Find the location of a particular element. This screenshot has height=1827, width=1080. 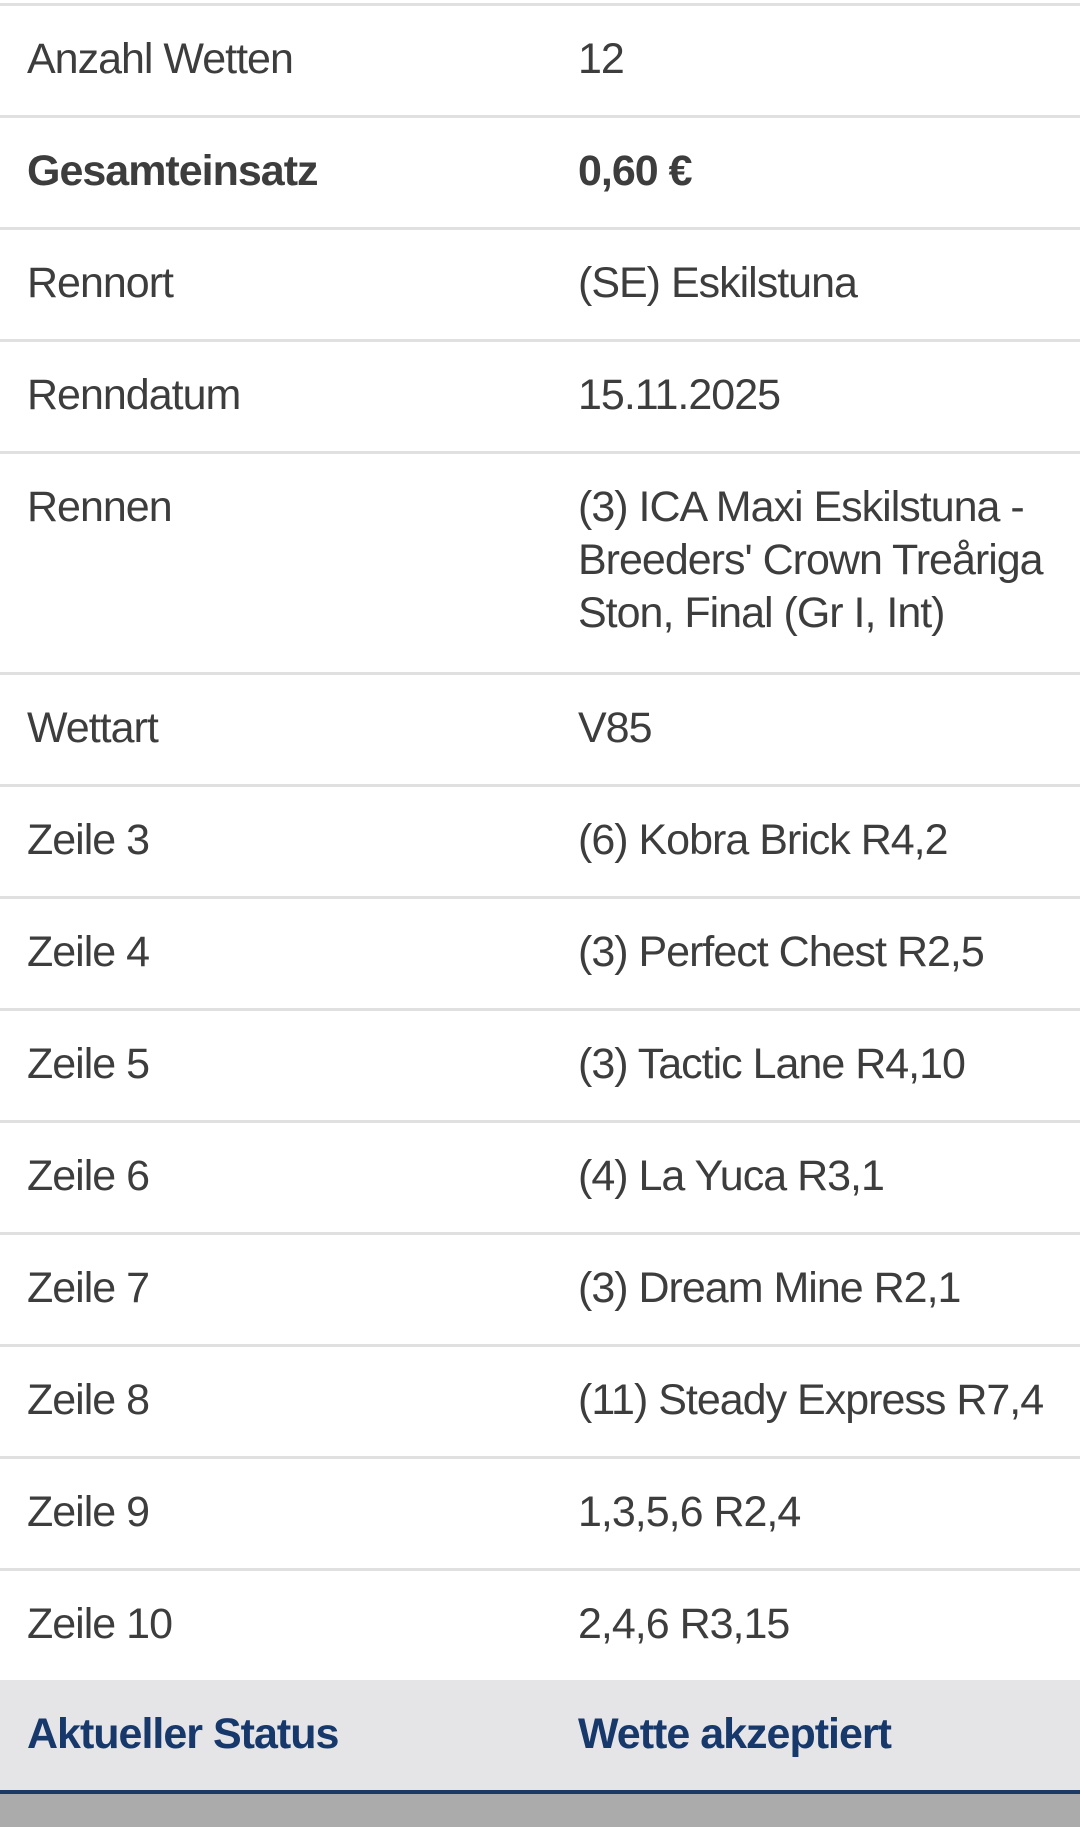

table-row: Anzahl Wetten 12 is located at coordinates (540, 59).